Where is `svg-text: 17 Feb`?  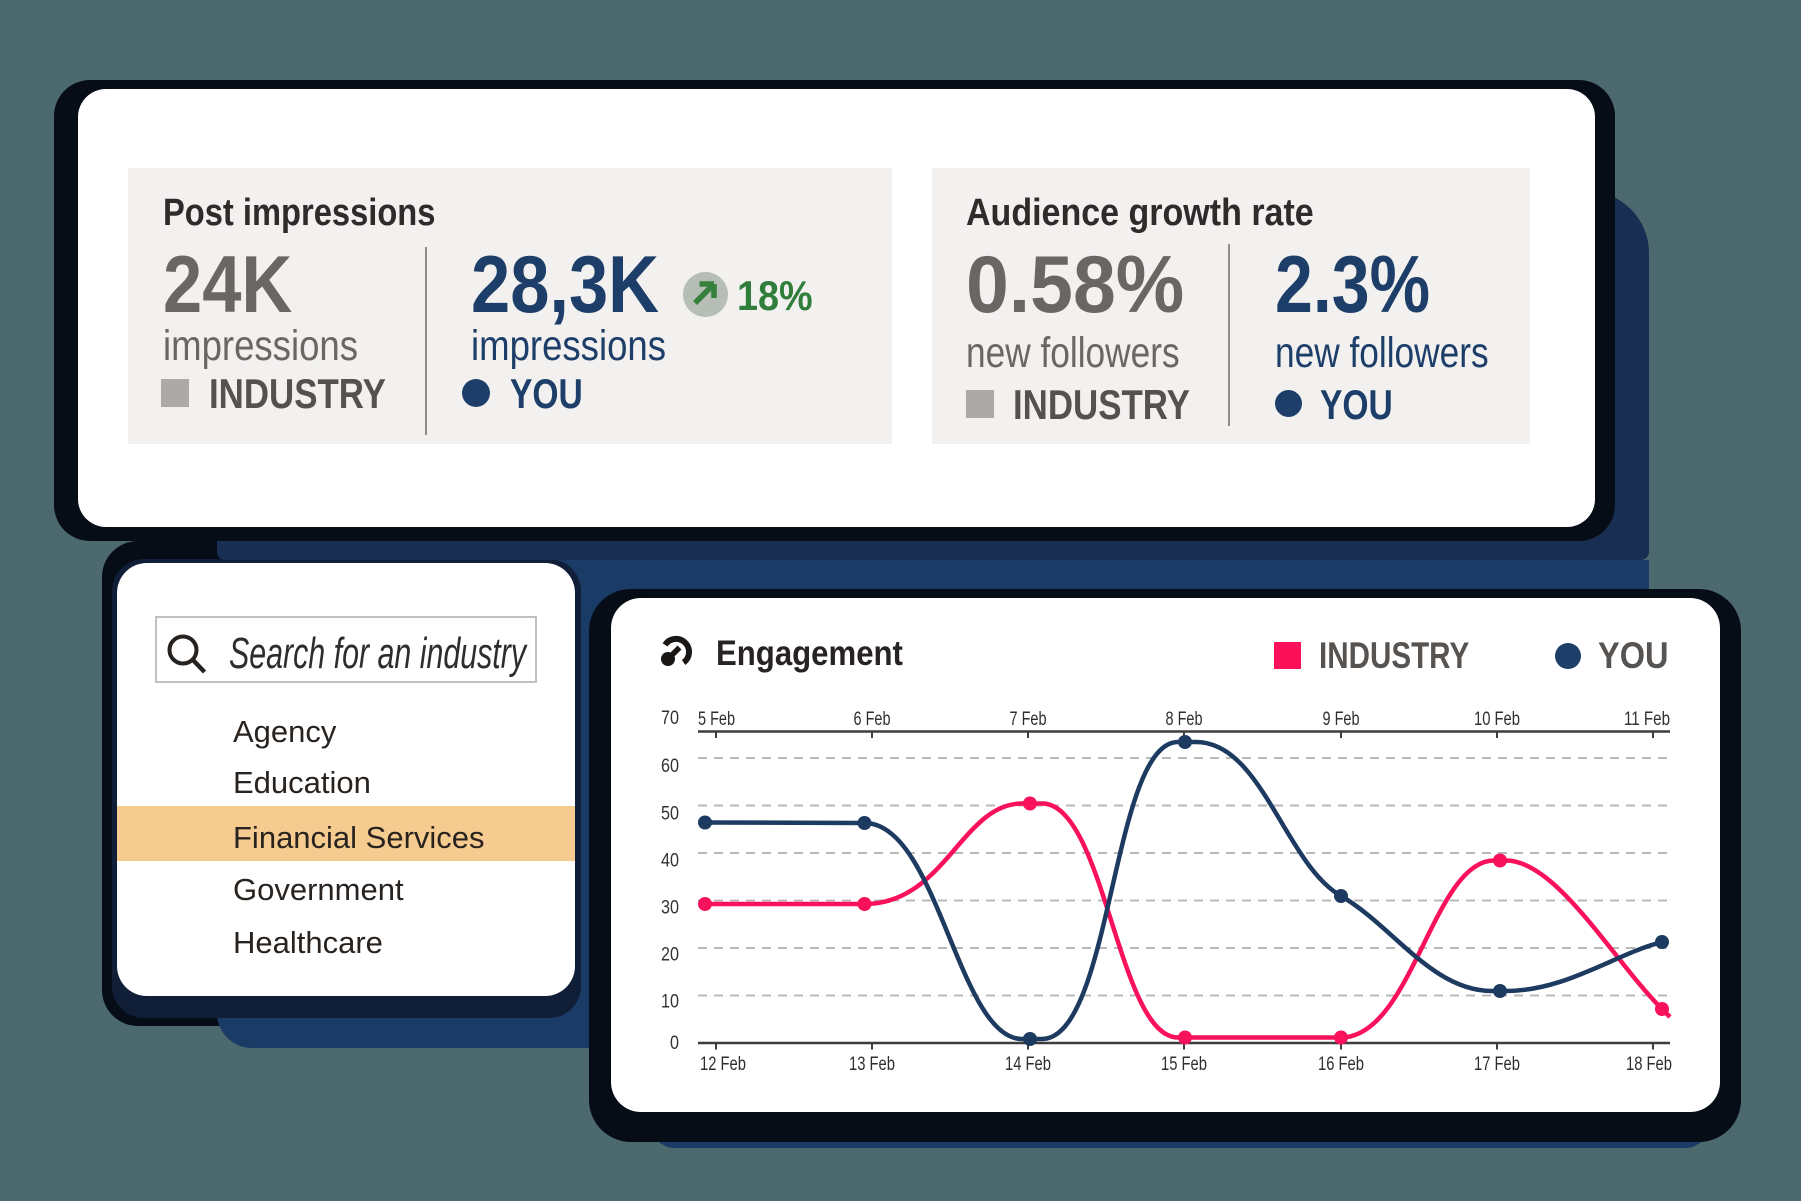 svg-text: 17 Feb is located at coordinates (1497, 1064).